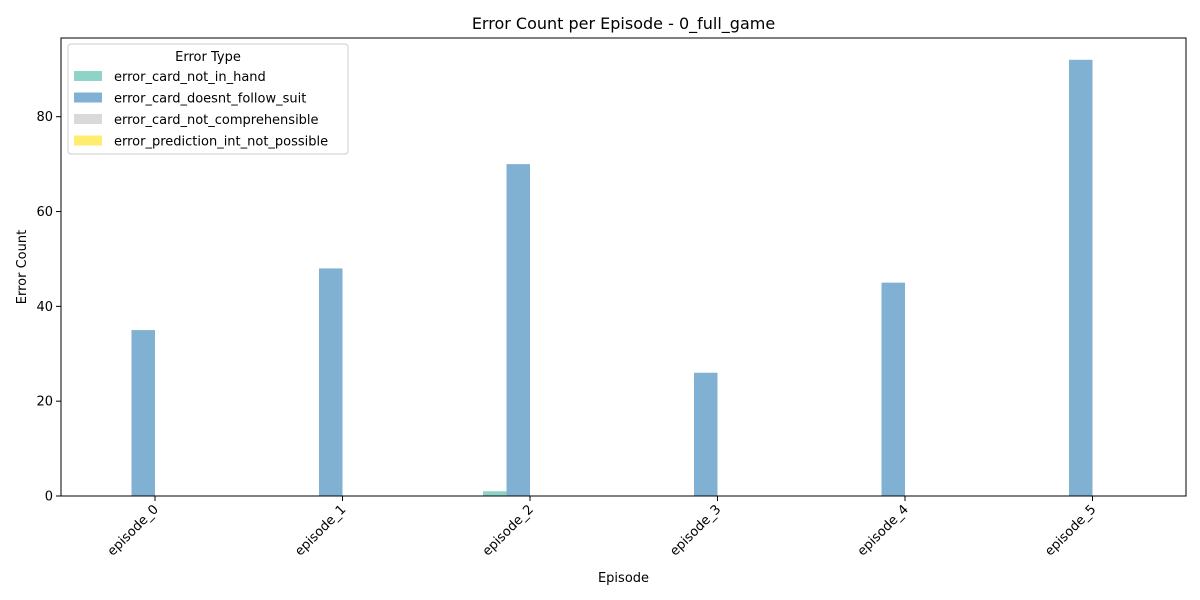 The image size is (1200, 600). Describe the element at coordinates (508, 530) in the screenshot. I see `x-tick-label-episode_2: episode_2` at that location.